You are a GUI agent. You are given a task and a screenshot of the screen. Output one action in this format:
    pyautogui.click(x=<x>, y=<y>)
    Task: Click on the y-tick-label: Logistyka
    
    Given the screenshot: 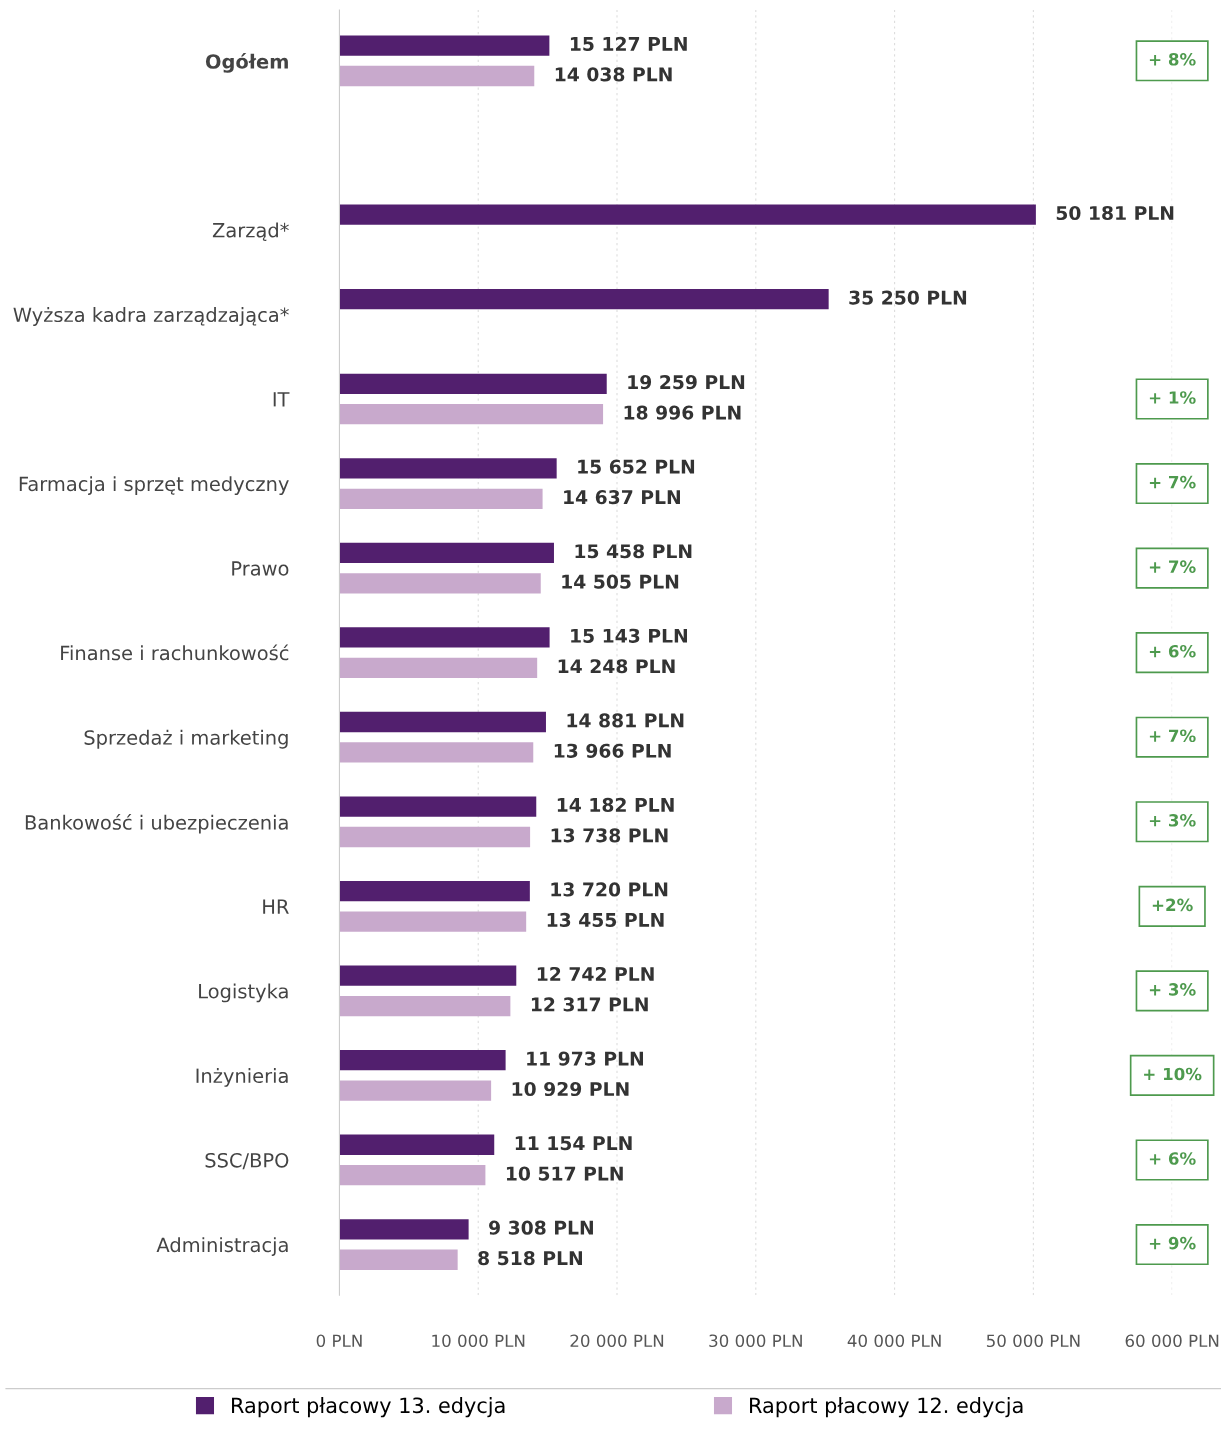 What is the action you would take?
    pyautogui.click(x=243, y=993)
    